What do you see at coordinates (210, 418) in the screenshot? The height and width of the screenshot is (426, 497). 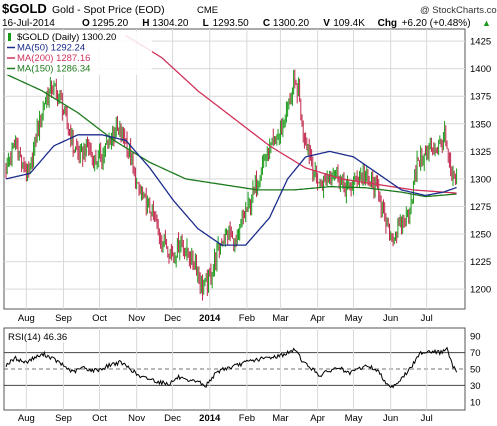 I see `rsi-xtick-5: 2014` at bounding box center [210, 418].